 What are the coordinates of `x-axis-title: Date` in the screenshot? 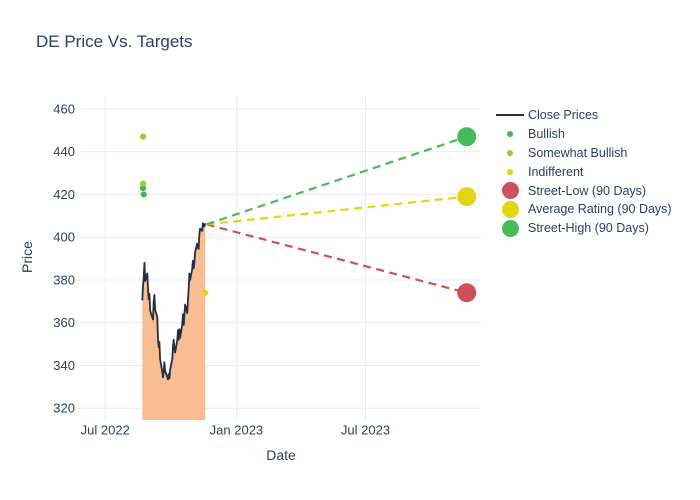 It's located at (281, 455).